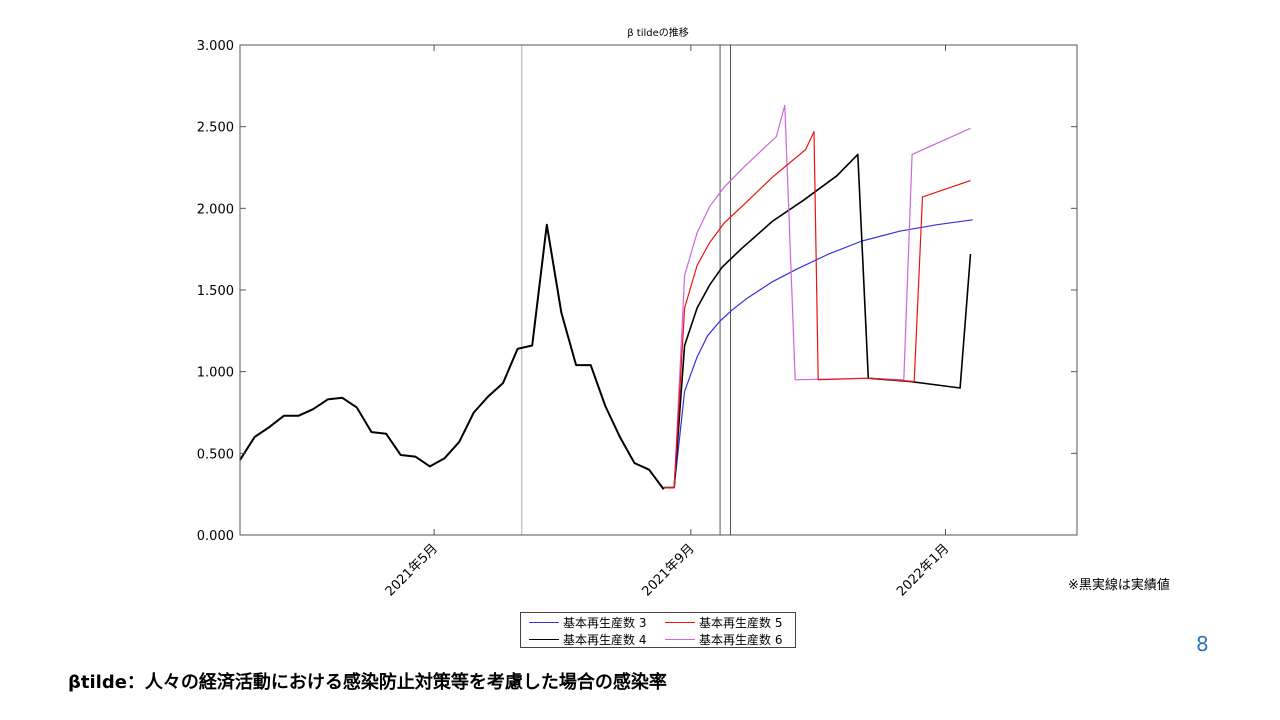 This screenshot has width=1280, height=720. Describe the element at coordinates (923, 570) in the screenshot. I see `x-tick-label-2: 2022年1月` at that location.